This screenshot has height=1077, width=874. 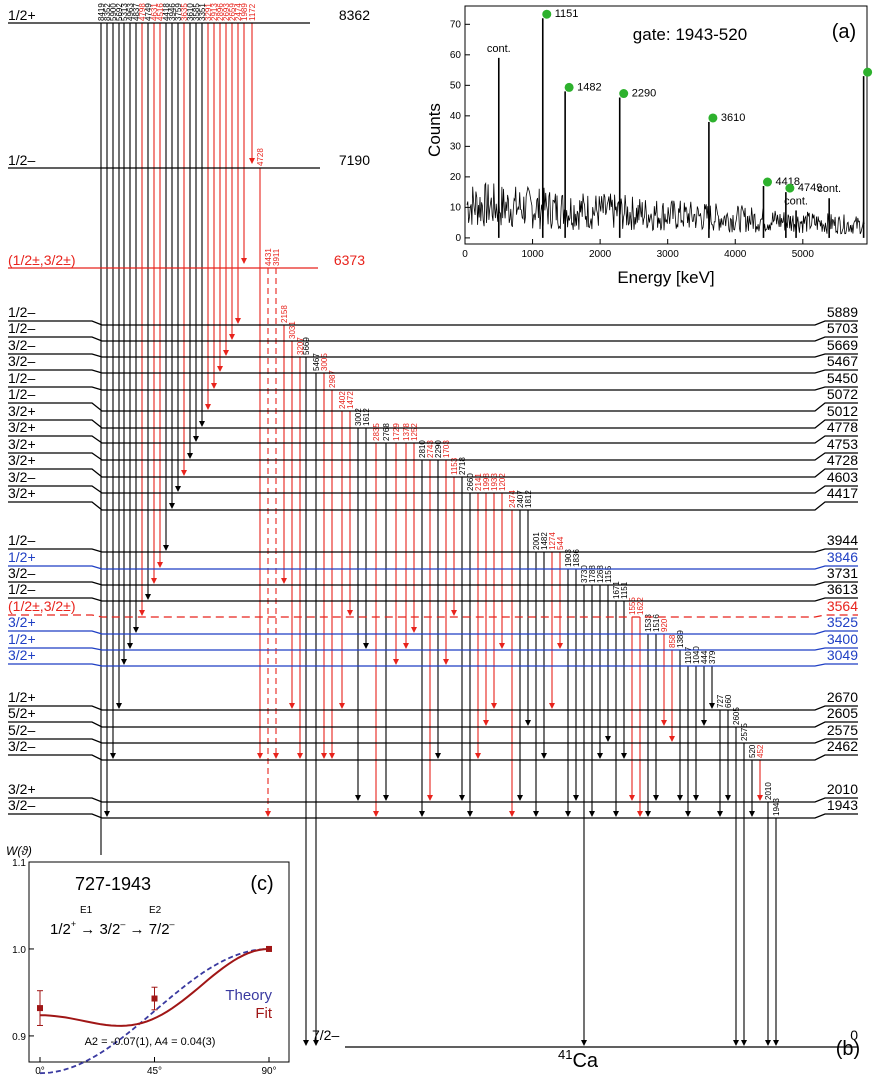 What do you see at coordinates (544, 541) in the screenshot?
I see `transition-label: 1482` at bounding box center [544, 541].